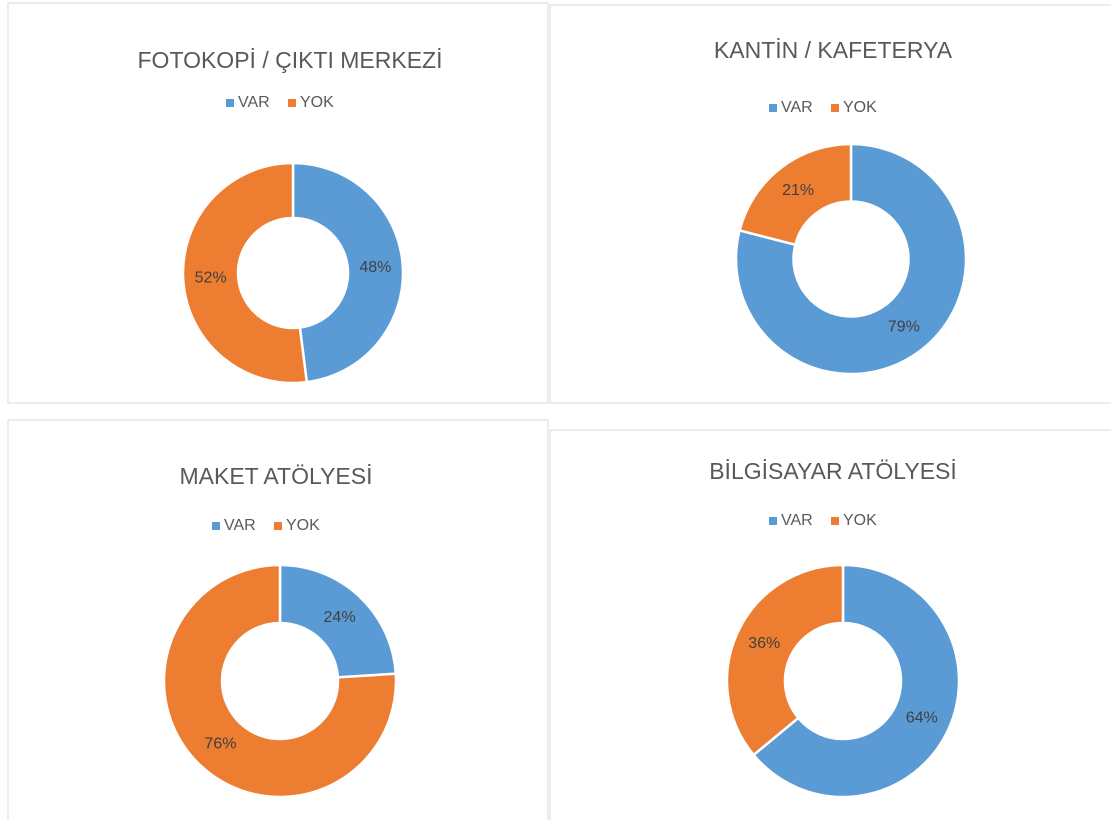  I want to click on chart-title: KANTİN / KAFETERYA, so click(833, 50).